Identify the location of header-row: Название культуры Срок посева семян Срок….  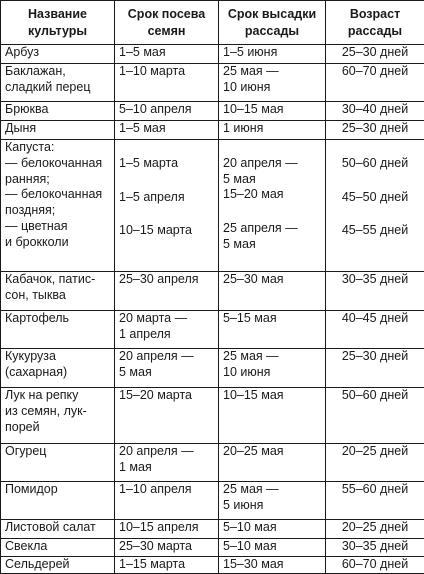
(212, 23).